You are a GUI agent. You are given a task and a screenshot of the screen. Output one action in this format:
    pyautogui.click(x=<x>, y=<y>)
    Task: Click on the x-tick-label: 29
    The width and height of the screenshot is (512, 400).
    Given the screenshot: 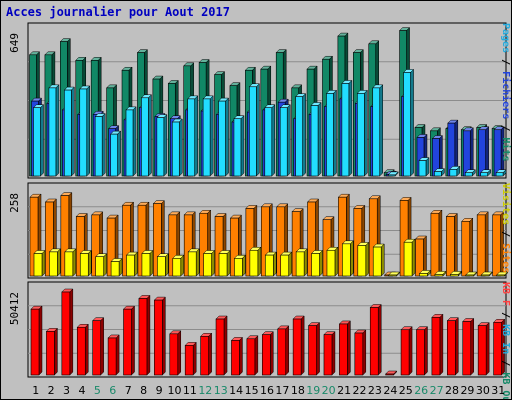 What is the action you would take?
    pyautogui.click(x=467, y=390)
    